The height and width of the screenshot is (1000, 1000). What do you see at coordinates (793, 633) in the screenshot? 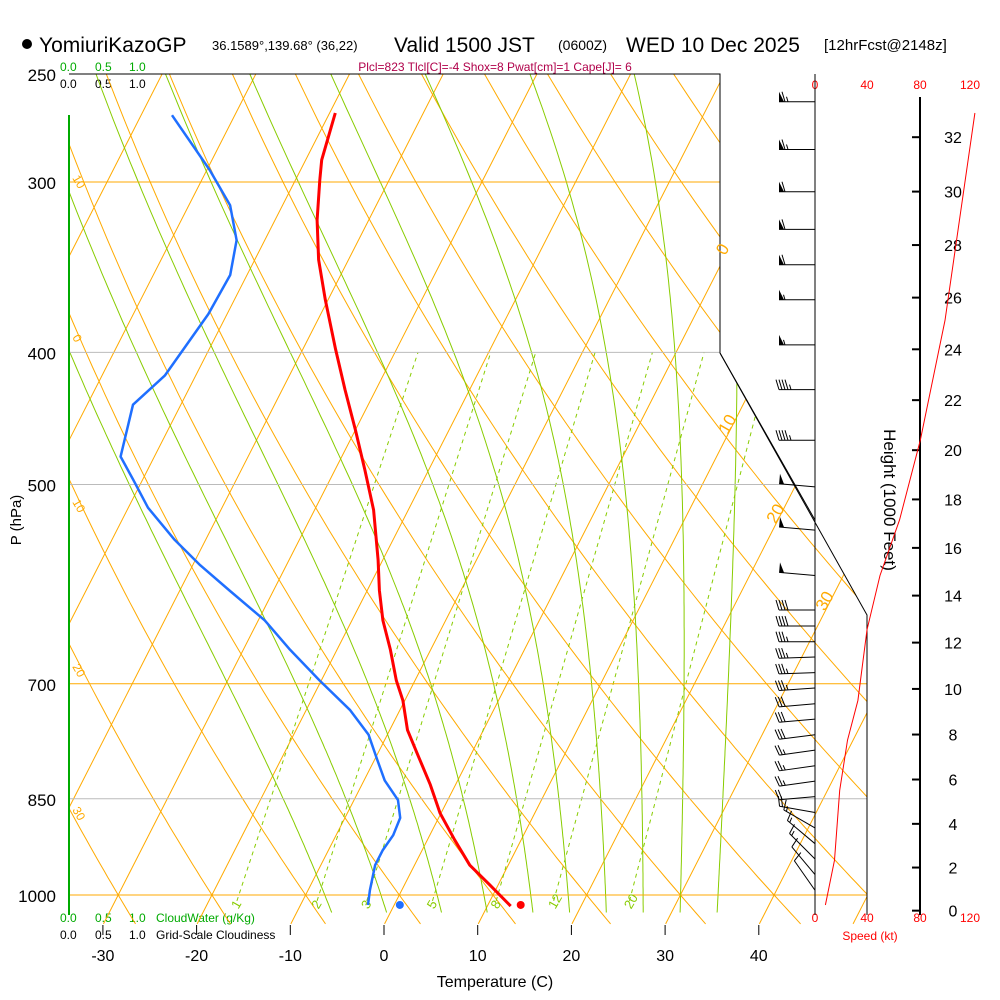
I see `plot-frame-diagonal` at bounding box center [793, 633].